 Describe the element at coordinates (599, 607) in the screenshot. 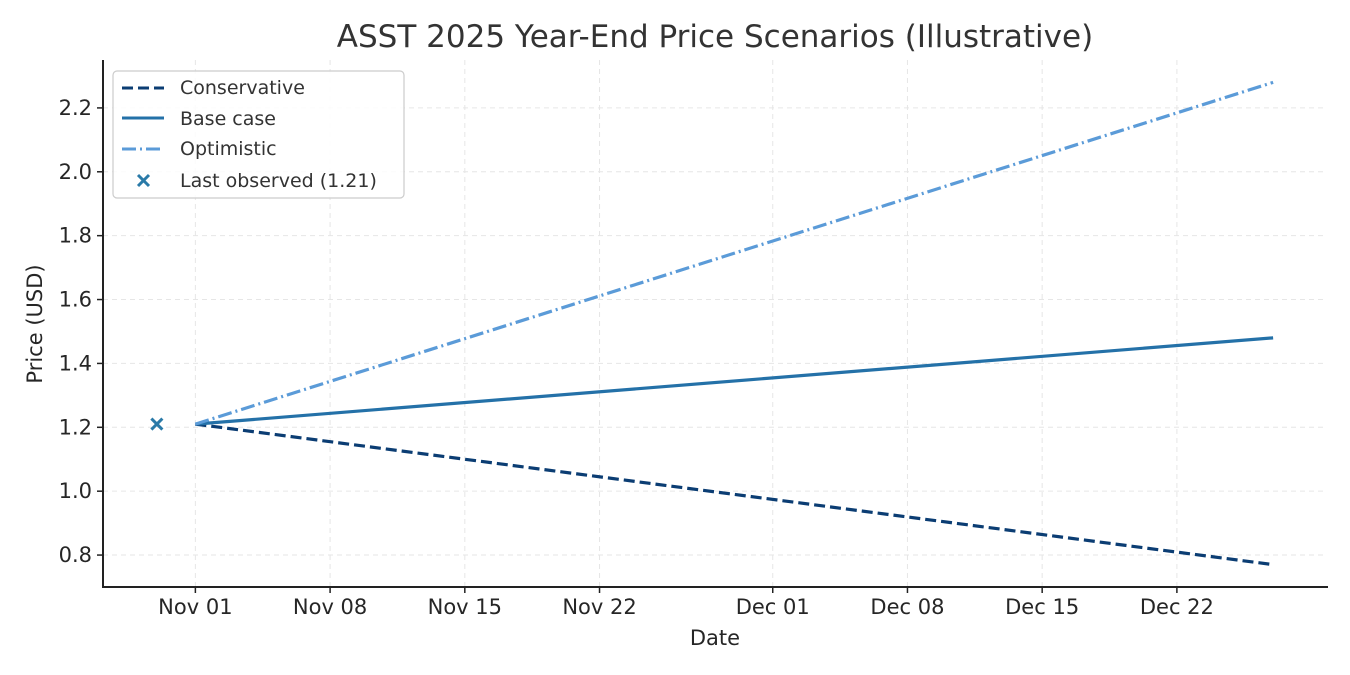

I see `x-tick-label: Nov 22` at that location.